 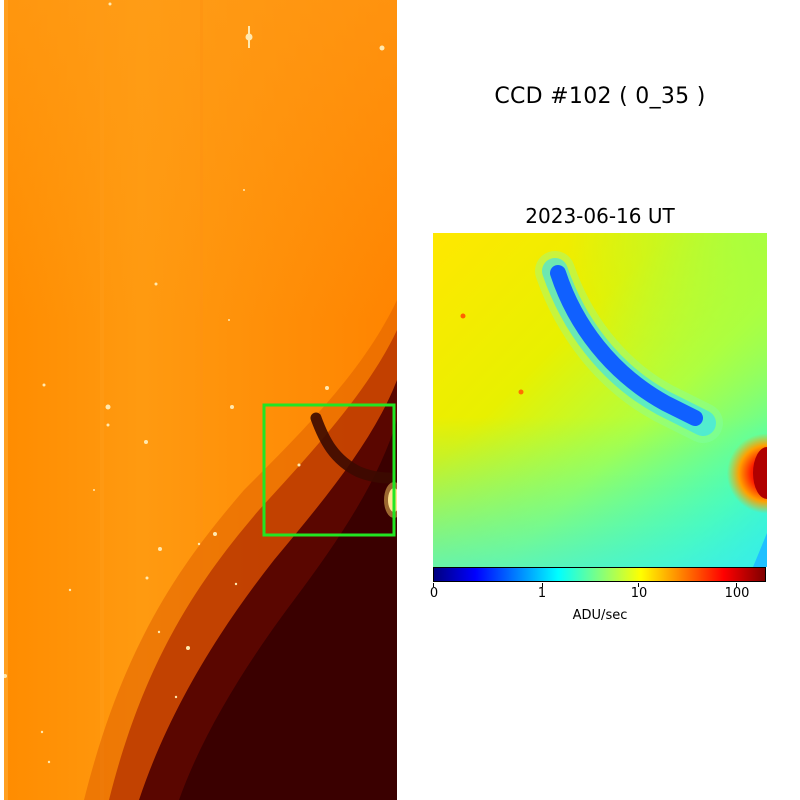 I want to click on colorbar-unit-label: ADU/sec, so click(x=600, y=615).